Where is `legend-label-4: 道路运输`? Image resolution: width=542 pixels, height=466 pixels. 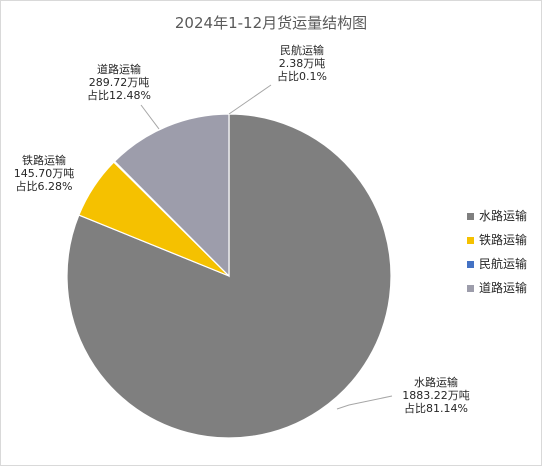
legend-label-4: 道路运输 is located at coordinates (503, 287).